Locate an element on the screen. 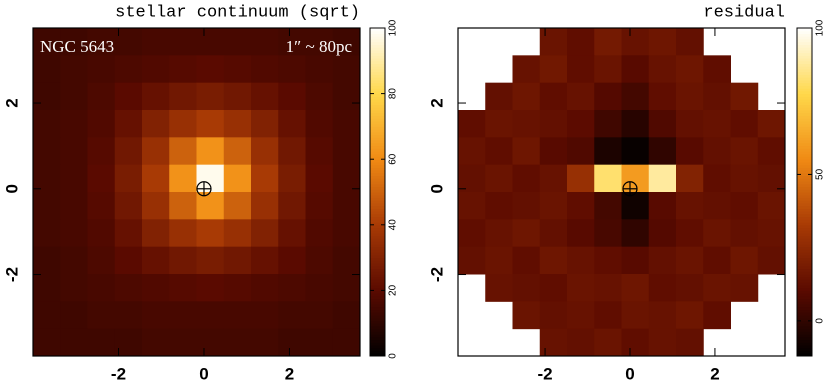 The height and width of the screenshot is (386, 830). x-tick-label: 2 is located at coordinates (289, 373).